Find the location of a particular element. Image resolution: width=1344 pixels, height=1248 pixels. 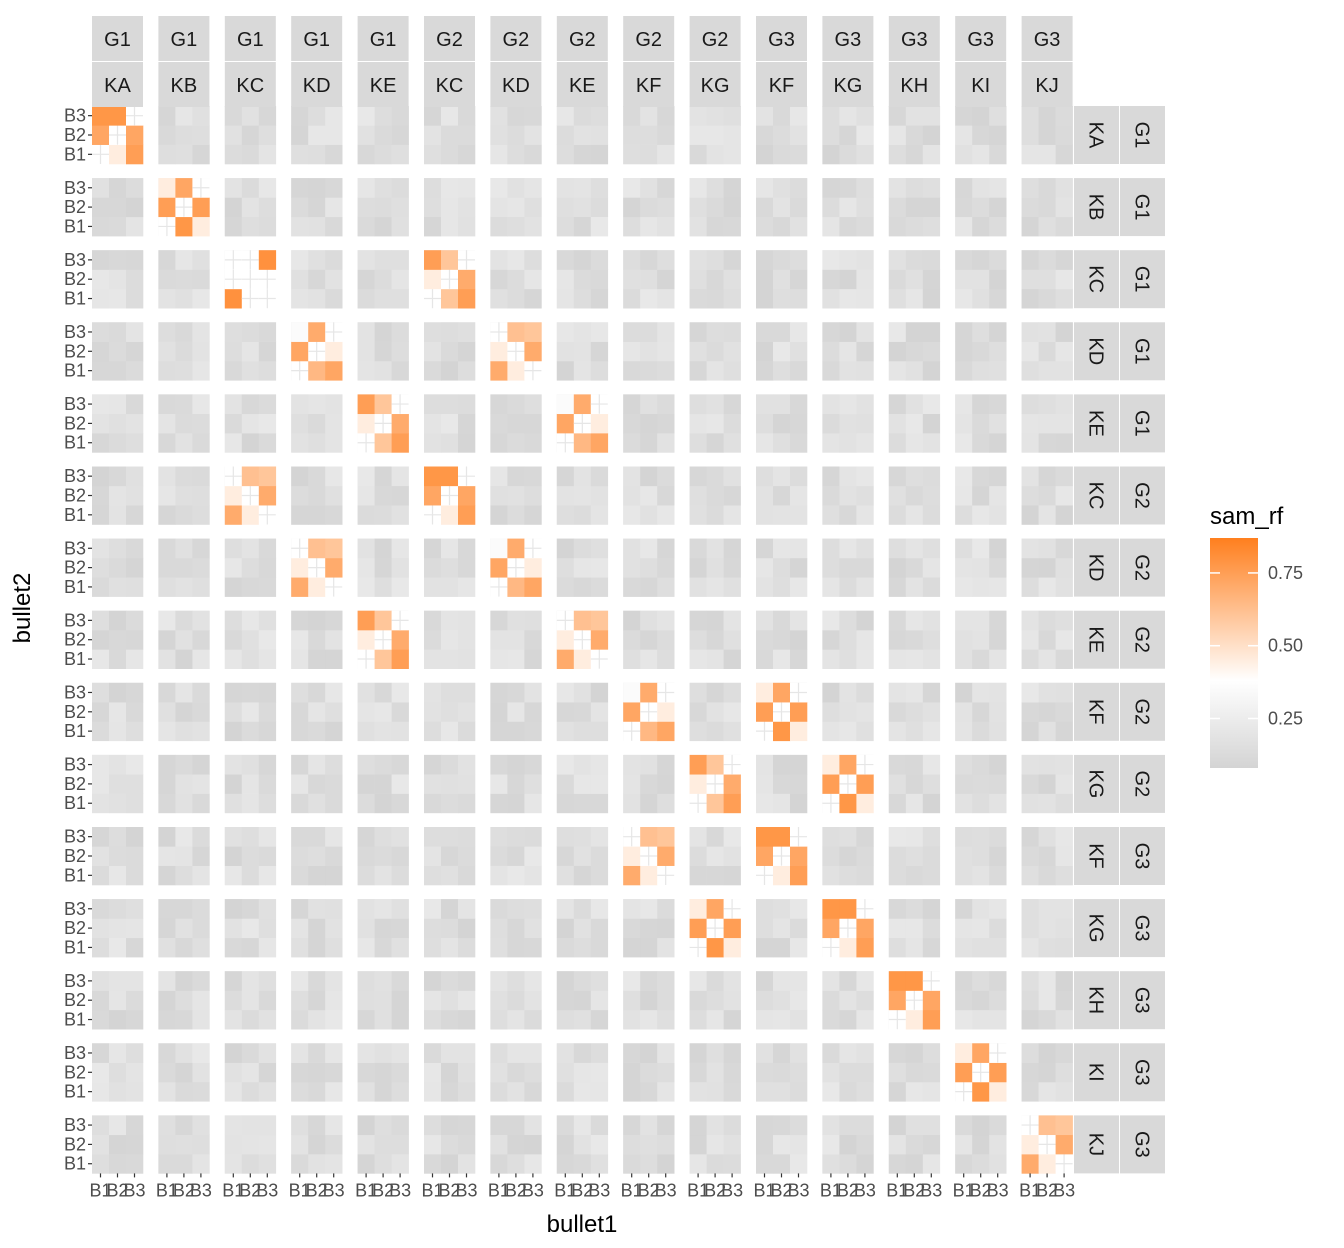

x-tick-label: B3 is located at coordinates (201, 1190).